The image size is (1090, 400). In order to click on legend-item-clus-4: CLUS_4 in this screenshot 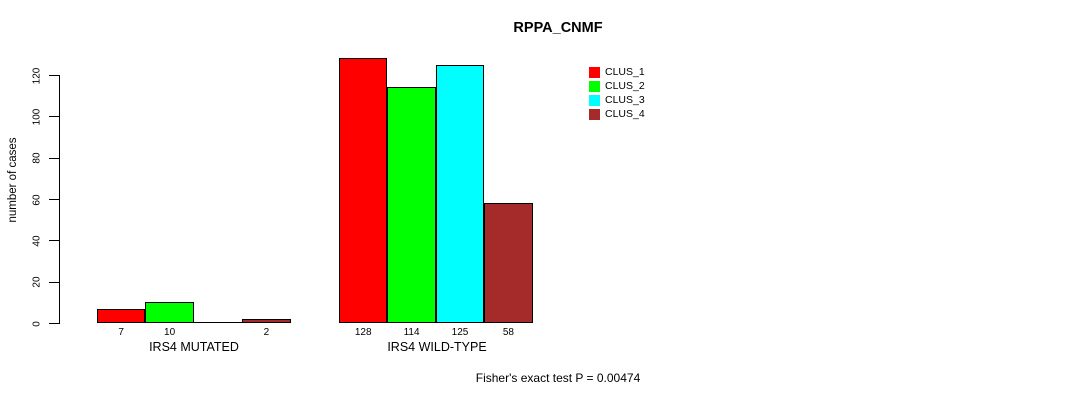, I will do `click(617, 114)`.